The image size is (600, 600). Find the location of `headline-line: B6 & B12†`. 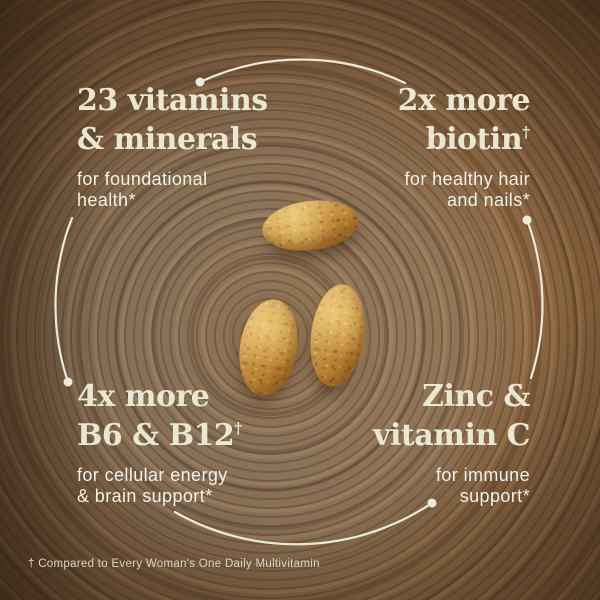

headline-line: B6 & B12† is located at coordinates (160, 435).